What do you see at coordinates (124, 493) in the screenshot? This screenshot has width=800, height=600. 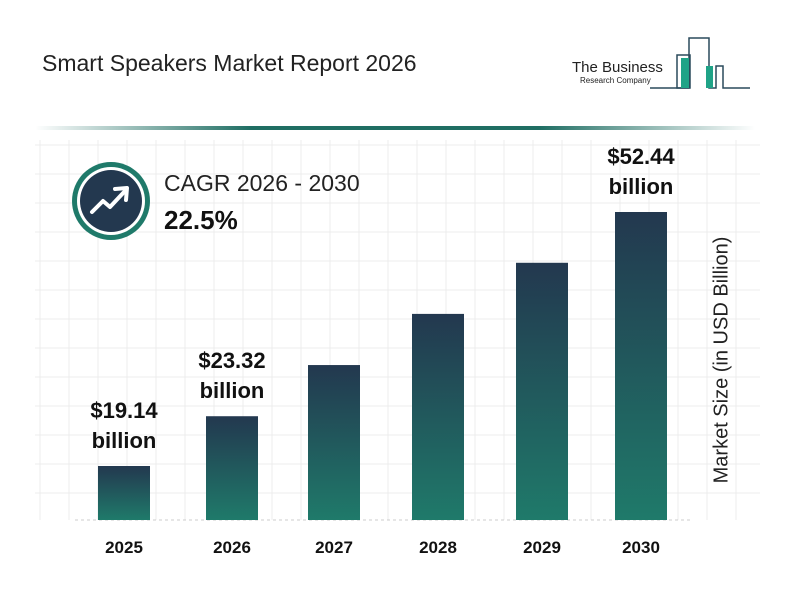 I see `bar-2025` at bounding box center [124, 493].